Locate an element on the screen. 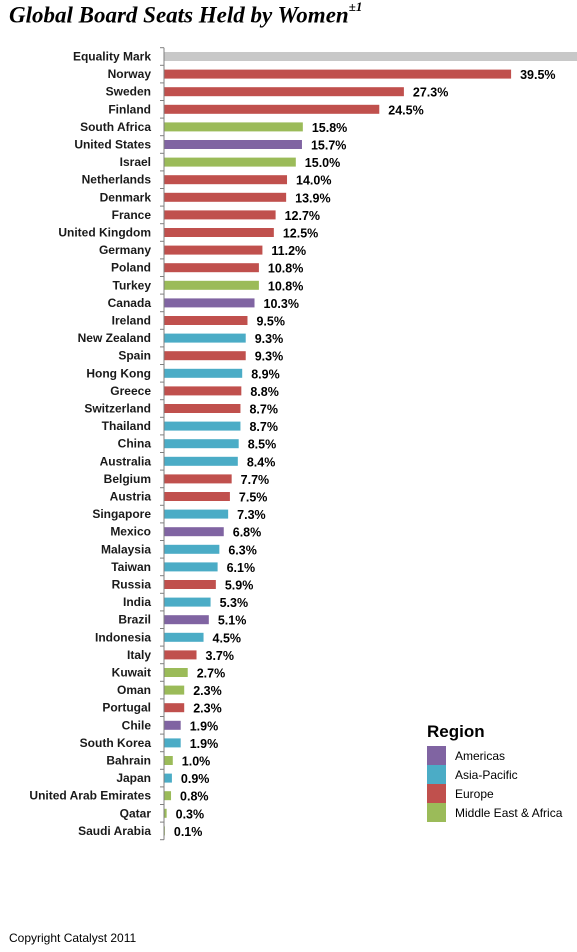  value-label-china: 8.5% is located at coordinates (262, 445).